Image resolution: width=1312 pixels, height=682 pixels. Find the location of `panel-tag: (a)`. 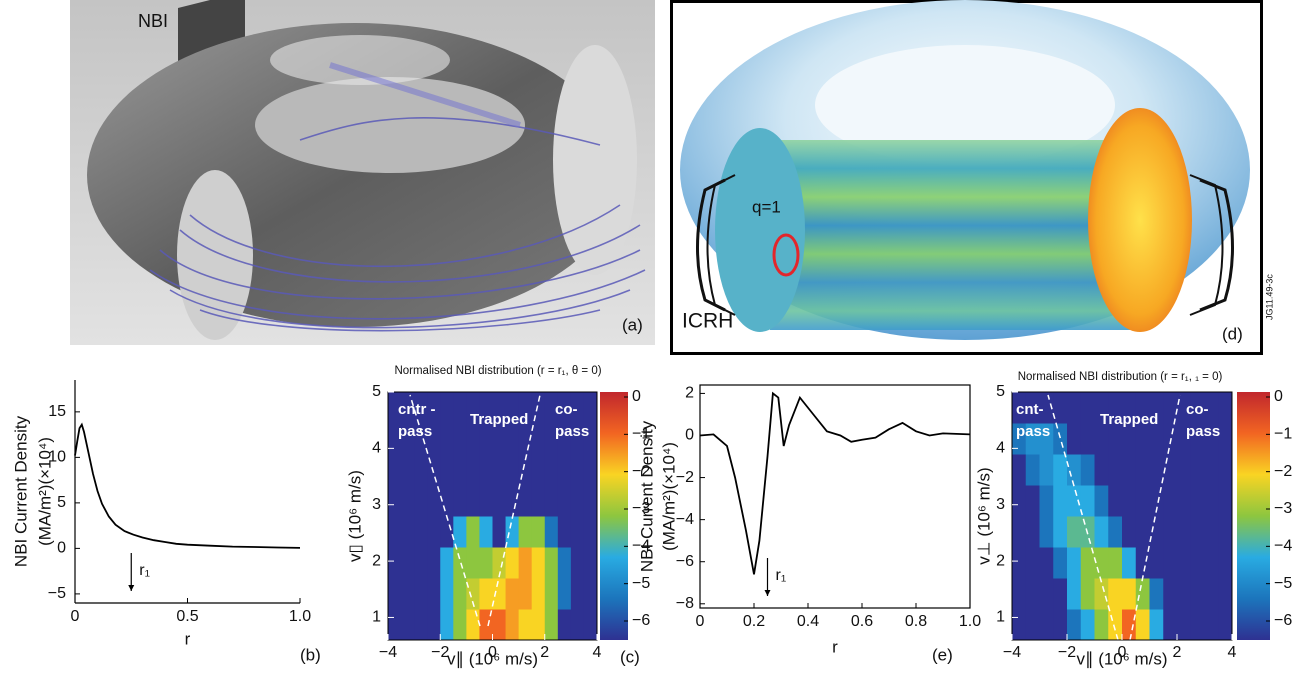

panel-tag: (a) is located at coordinates (632, 324).